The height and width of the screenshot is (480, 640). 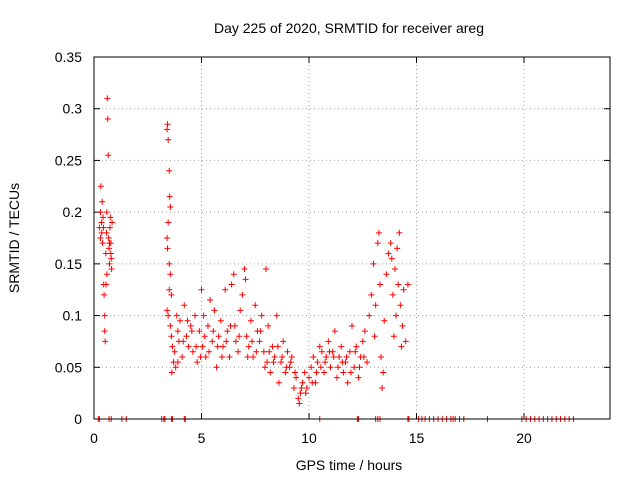 What do you see at coordinates (417, 438) in the screenshot?
I see `x-tick-label: 15` at bounding box center [417, 438].